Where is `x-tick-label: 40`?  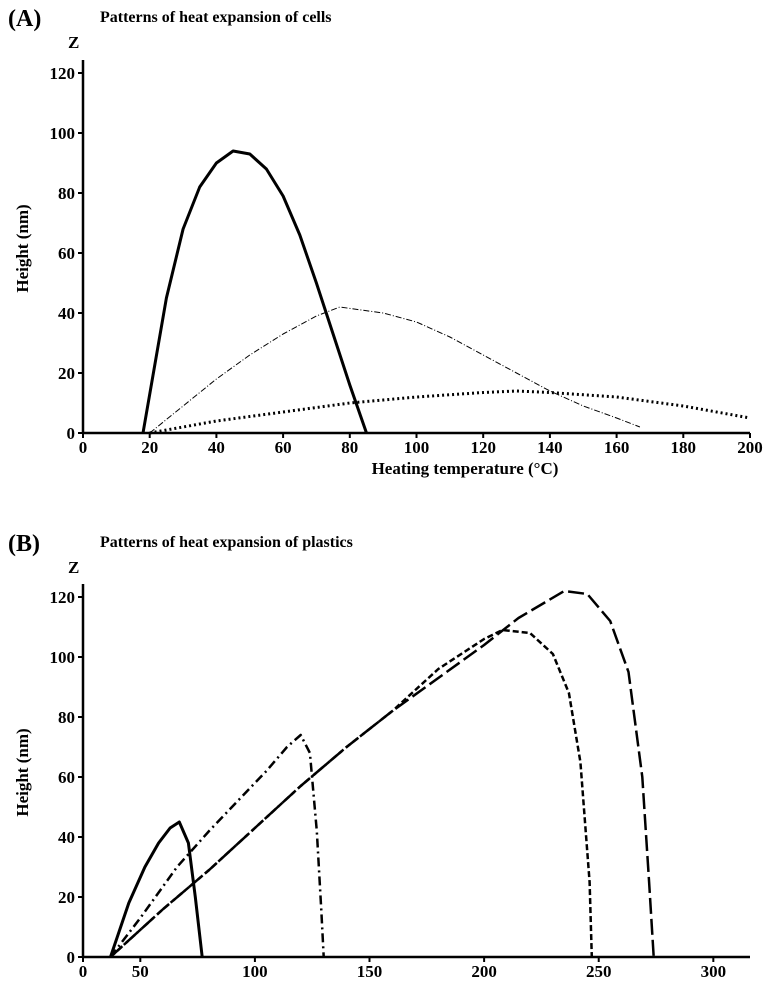
x-tick-label: 40 is located at coordinates (216, 447).